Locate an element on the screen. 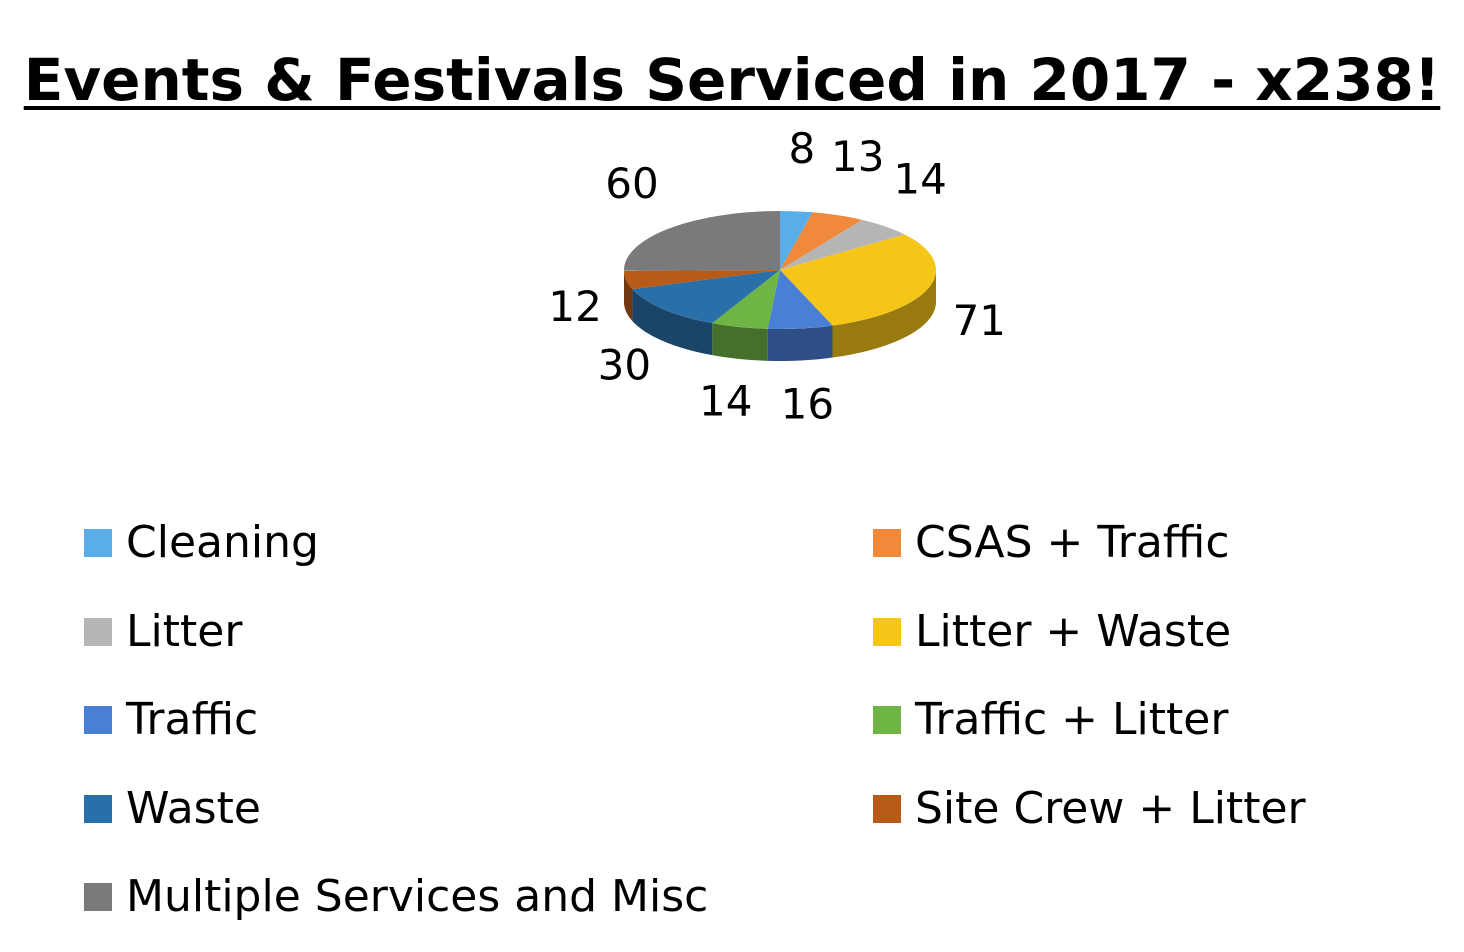  data-label-litter-waste: 71 is located at coordinates (979, 320).